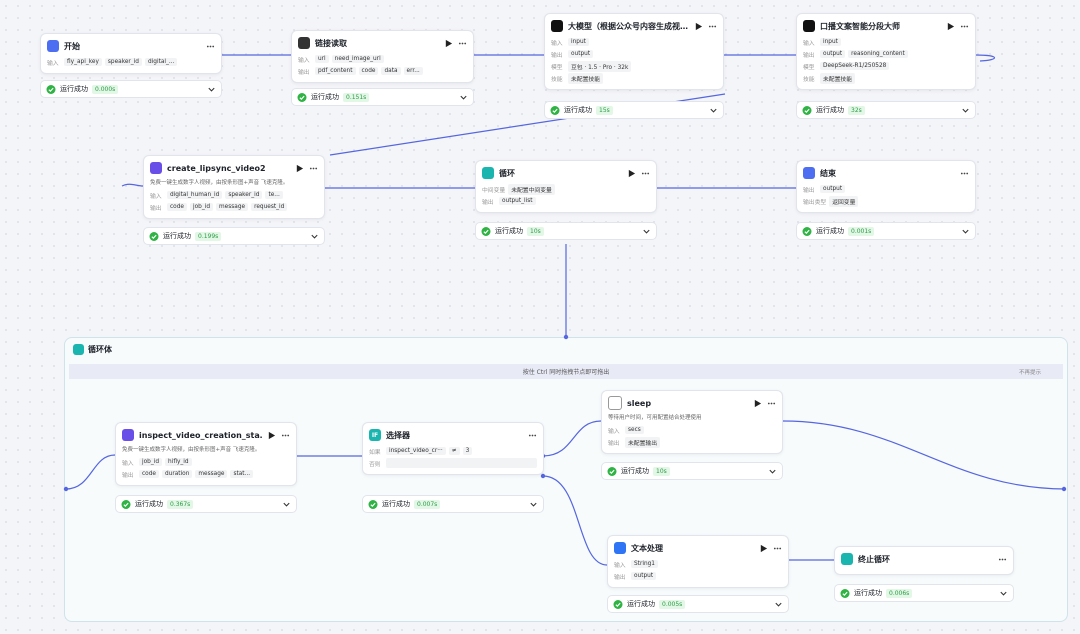  Describe the element at coordinates (886, 66) in the screenshot. I see `node-row: 模型 DeepSeek-R1/250528` at that location.